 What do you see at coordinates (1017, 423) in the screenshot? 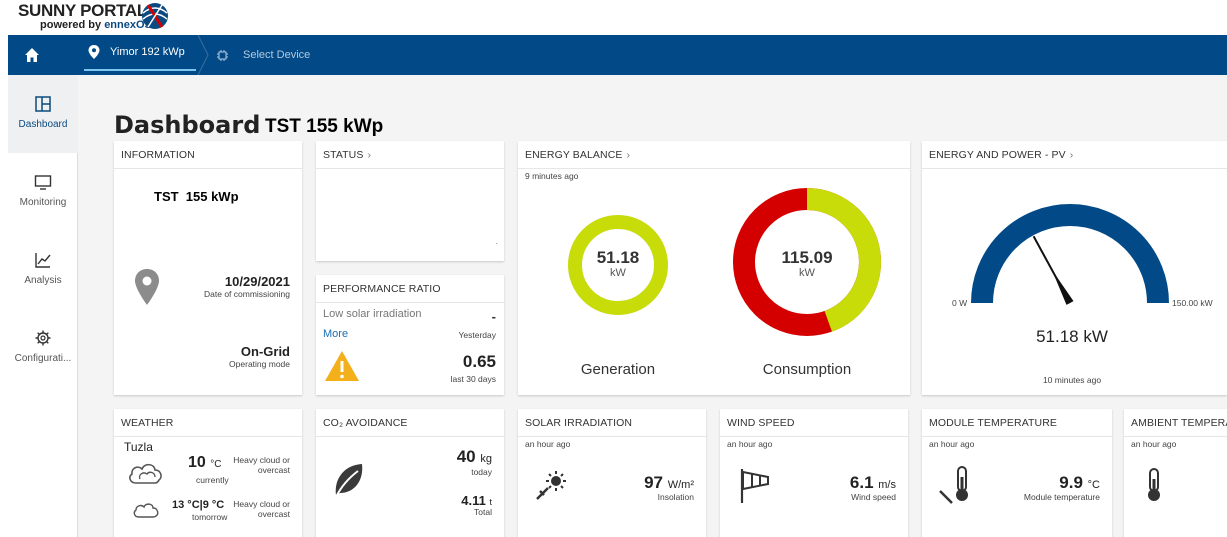
I see `card-title: MODULE TEMPERATURE` at bounding box center [1017, 423].